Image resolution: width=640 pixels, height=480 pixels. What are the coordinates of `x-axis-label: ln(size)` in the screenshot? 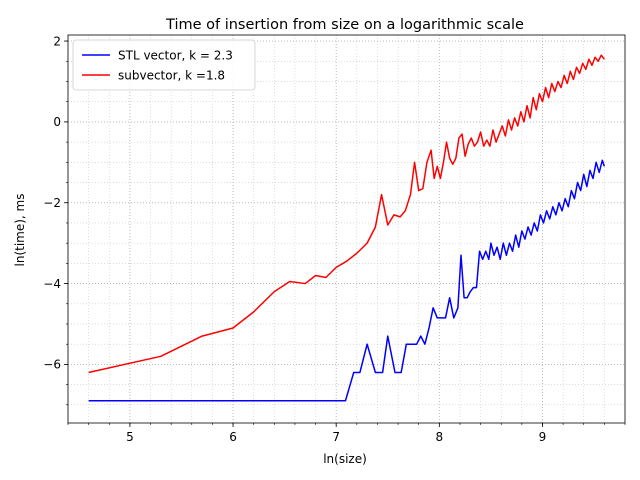 It's located at (345, 459).